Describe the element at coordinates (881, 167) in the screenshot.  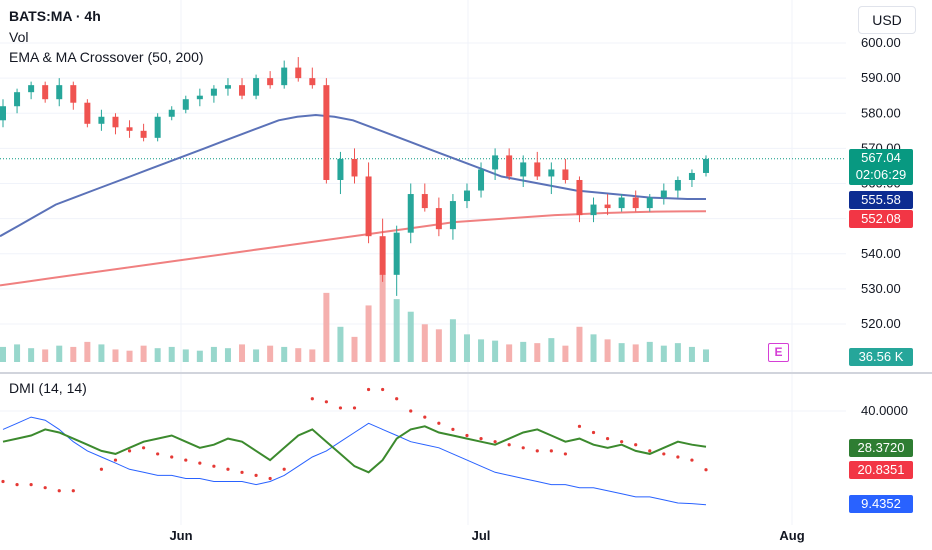
I see `price-tag: 567.04 02:06:29` at that location.